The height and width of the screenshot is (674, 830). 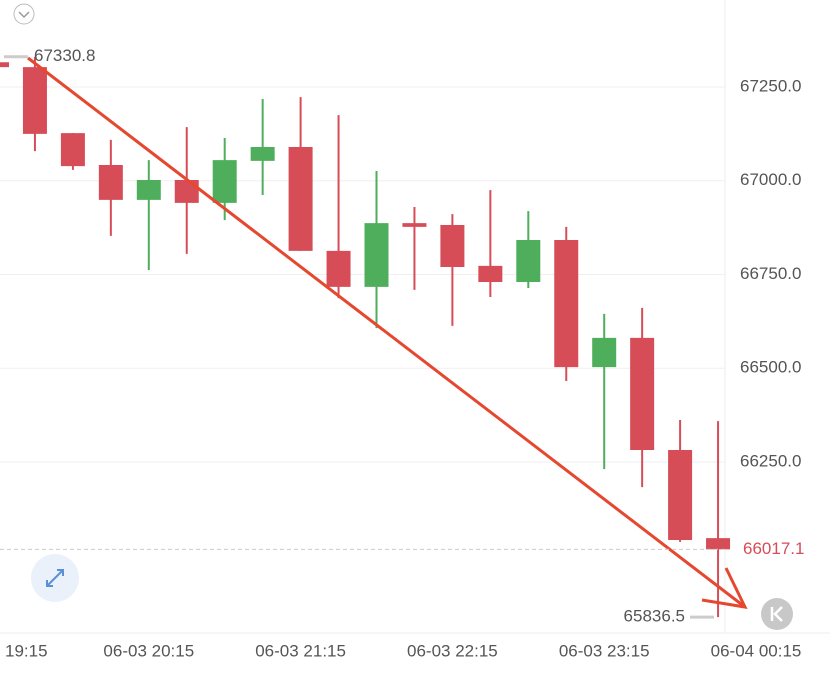 What do you see at coordinates (24, 14) in the screenshot?
I see `collapse-button` at bounding box center [24, 14].